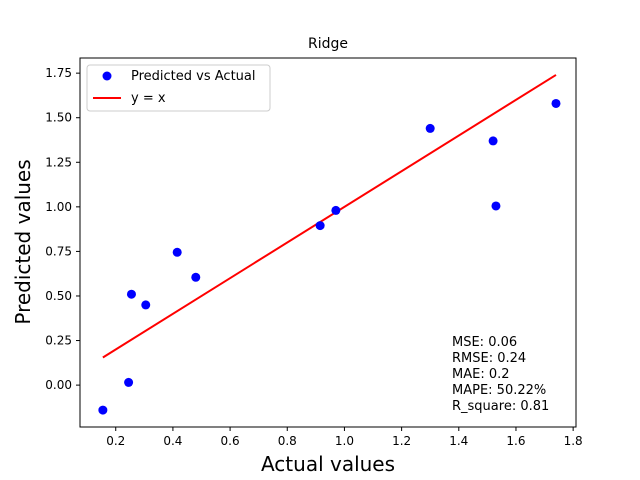 The width and height of the screenshot is (640, 480). What do you see at coordinates (58, 73) in the screenshot?
I see `y-tick-label: 1.75` at bounding box center [58, 73].